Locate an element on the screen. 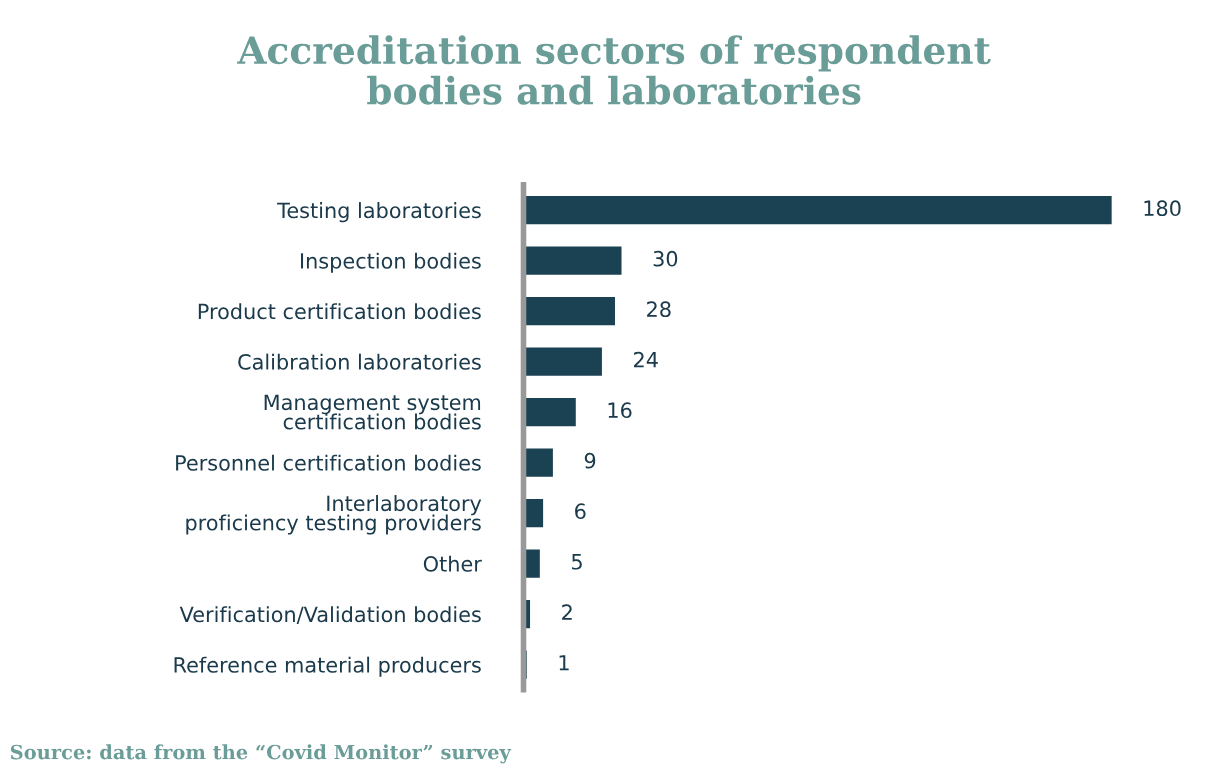  data-label: 6 is located at coordinates (580, 511).